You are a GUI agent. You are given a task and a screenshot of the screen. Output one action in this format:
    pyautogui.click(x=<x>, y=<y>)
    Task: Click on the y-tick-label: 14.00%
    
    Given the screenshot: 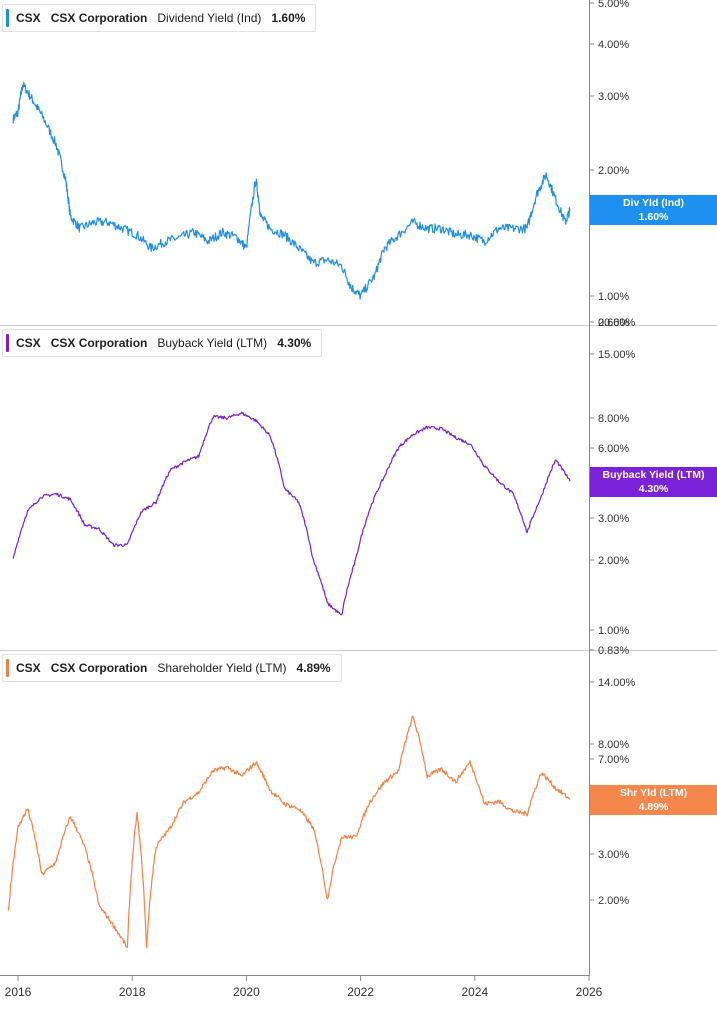 What is the action you would take?
    pyautogui.click(x=617, y=683)
    